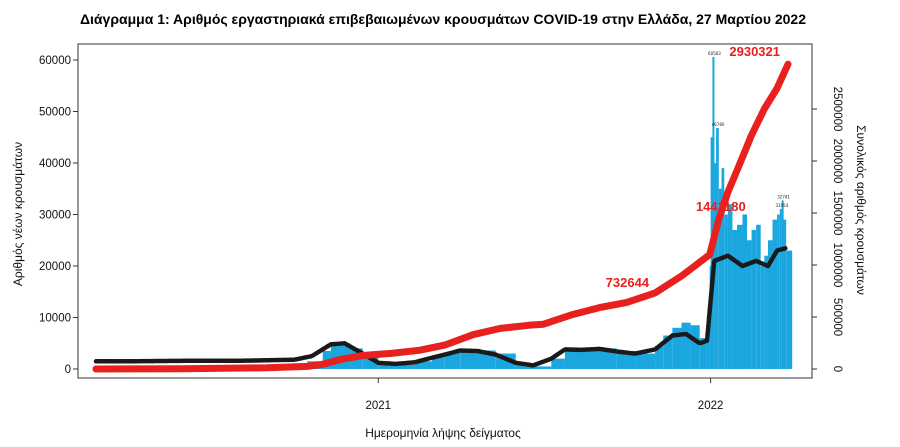 The width and height of the screenshot is (900, 447). What do you see at coordinates (837, 317) in the screenshot?
I see `right-tick-label: 500000` at bounding box center [837, 317].